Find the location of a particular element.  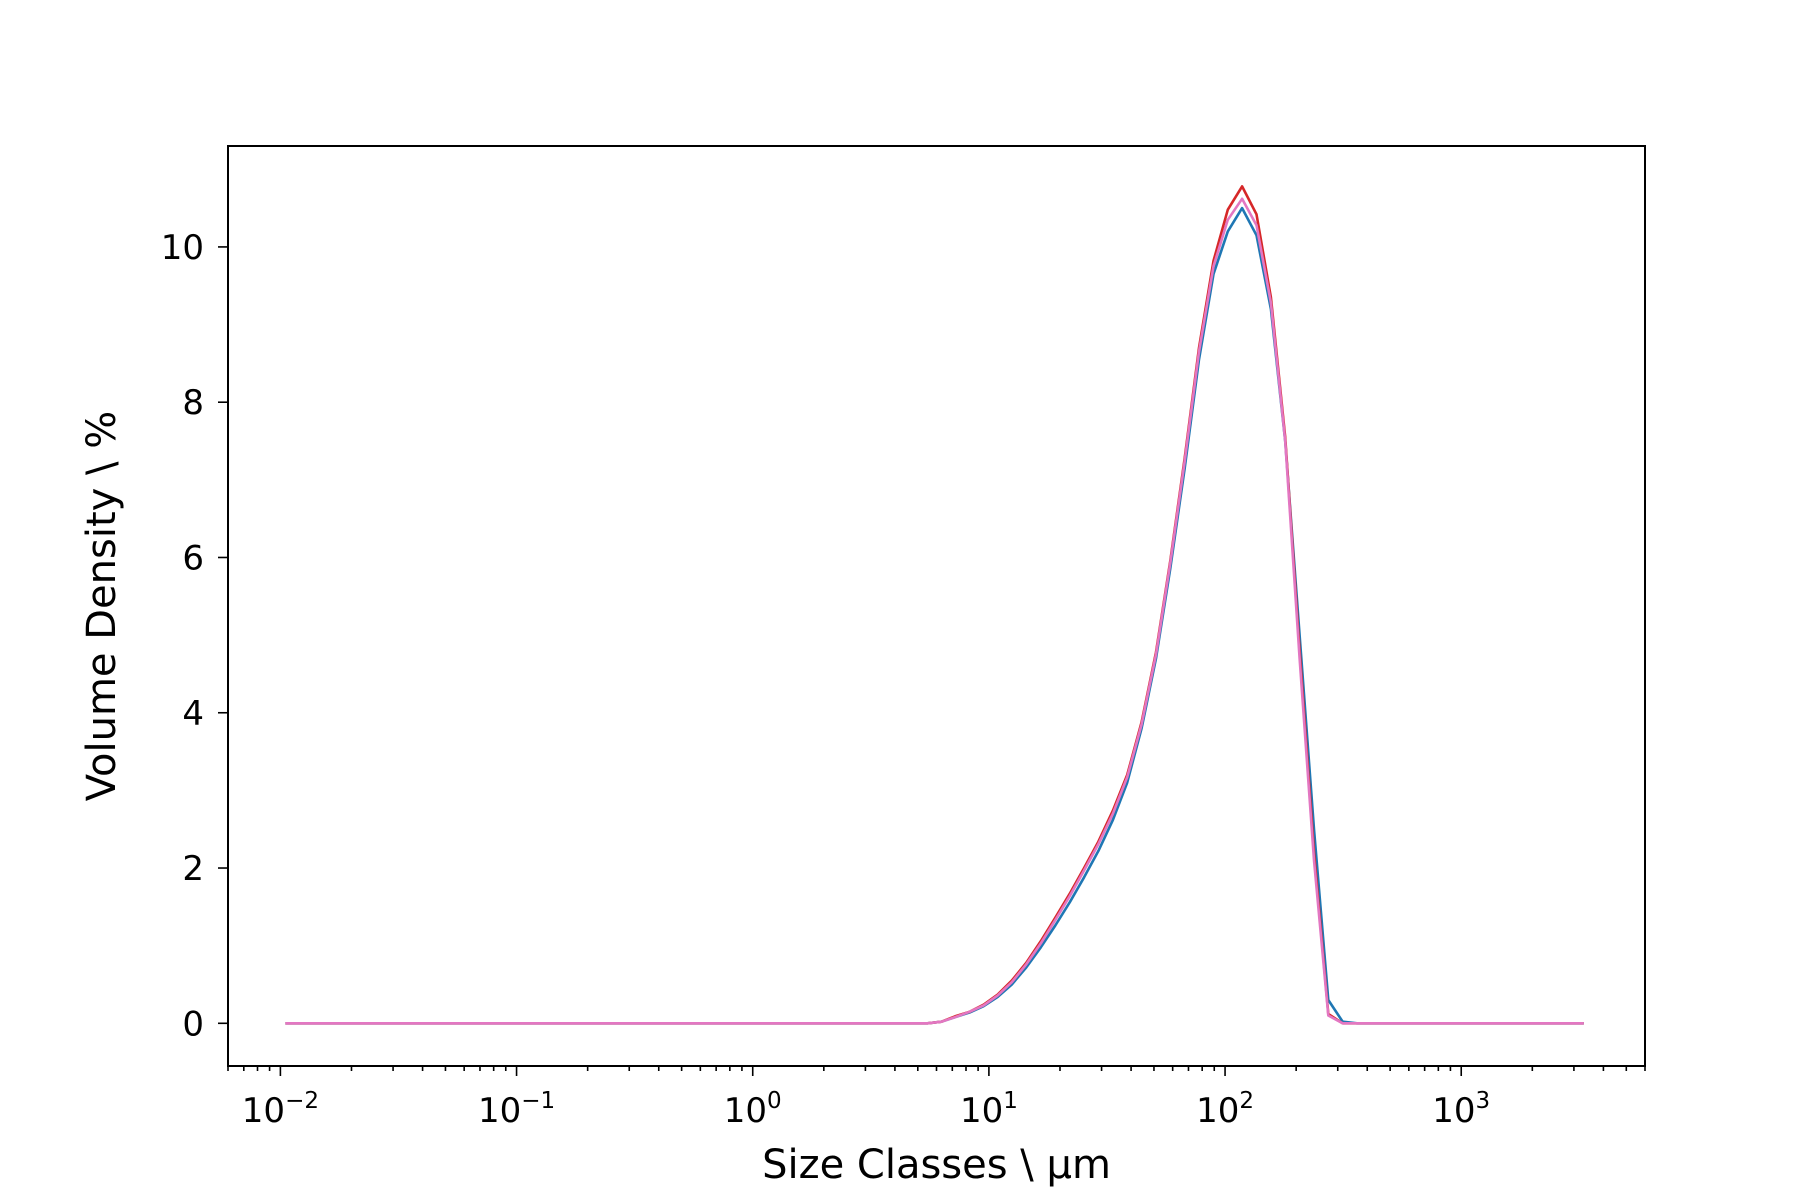

x-axis-ticks: 10⁻² 10⁻¹ 10⁰ 10¹ 10² 10³ is located at coordinates (936, 1098).